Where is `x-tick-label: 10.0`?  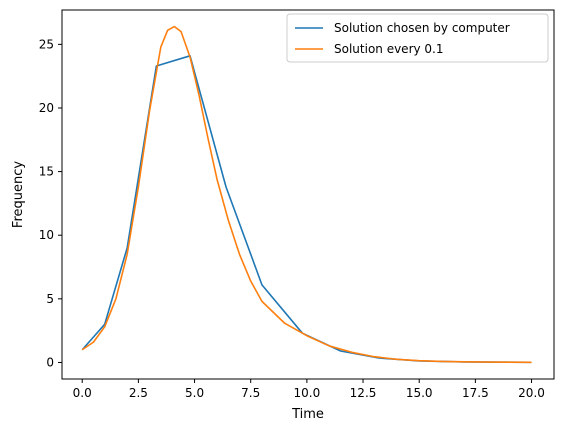 x-tick-label: 10.0 is located at coordinates (307, 393).